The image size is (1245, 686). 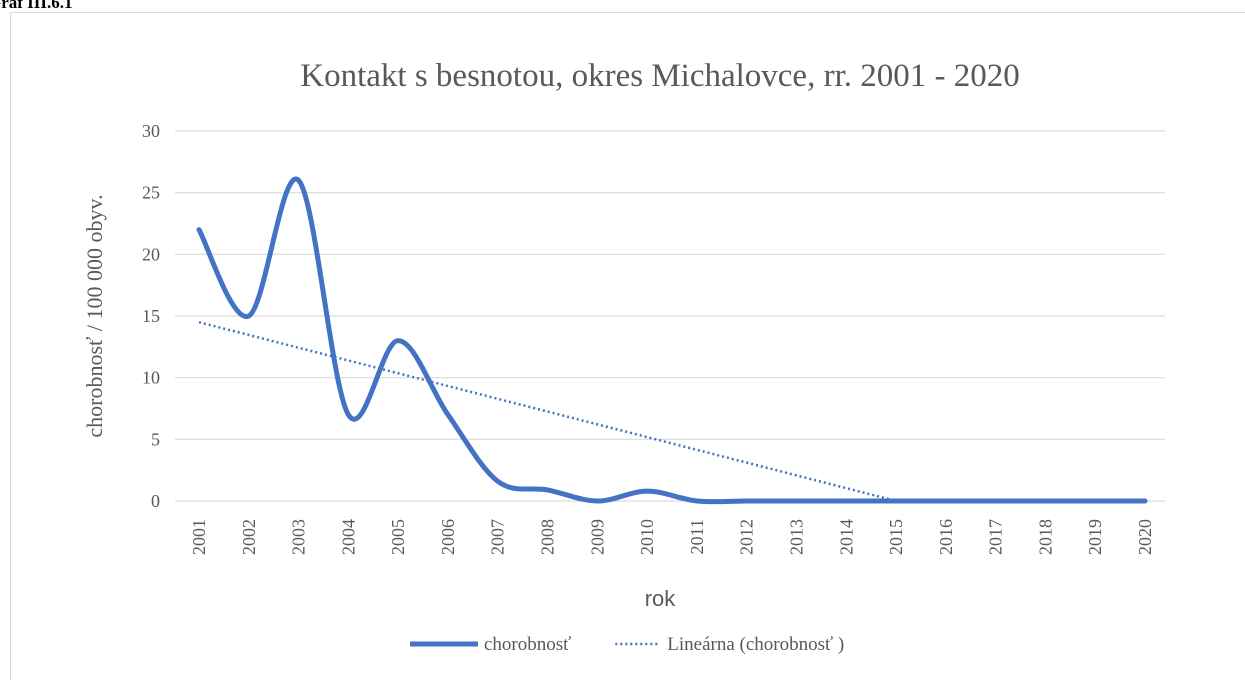 What do you see at coordinates (747, 537) in the screenshot?
I see `x-tick-label: 2012` at bounding box center [747, 537].